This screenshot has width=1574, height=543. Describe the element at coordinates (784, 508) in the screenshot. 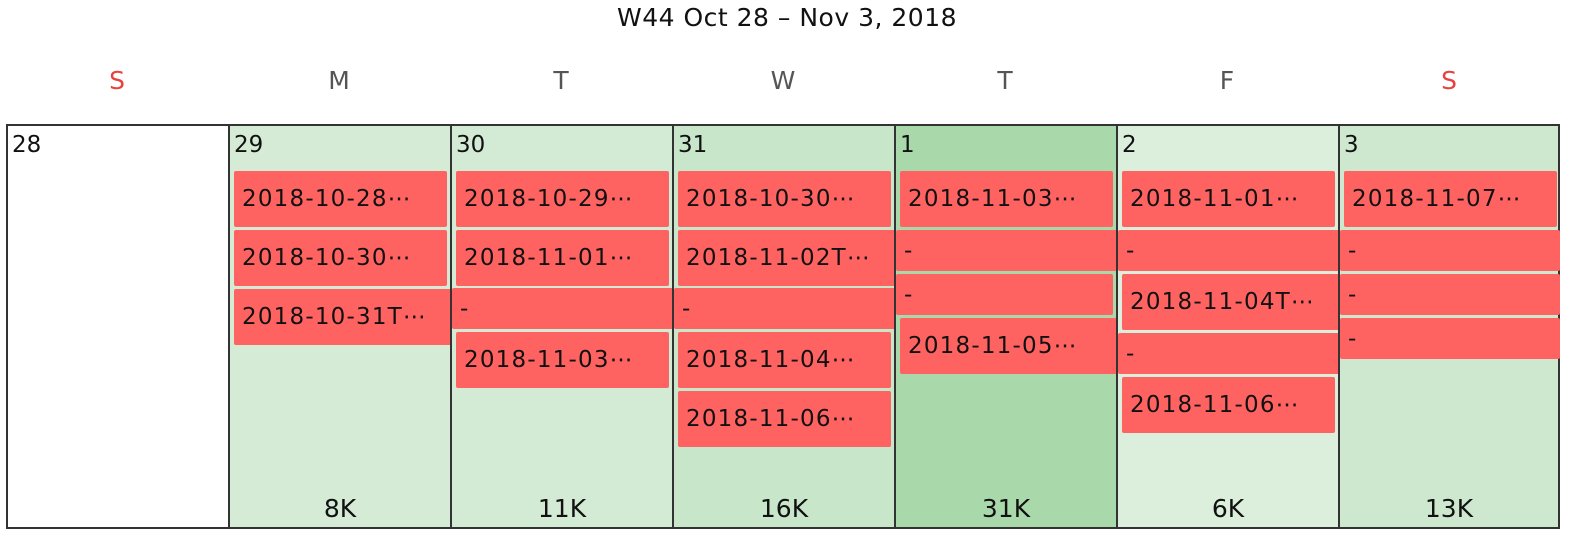

I see `day-total: 16K` at that location.